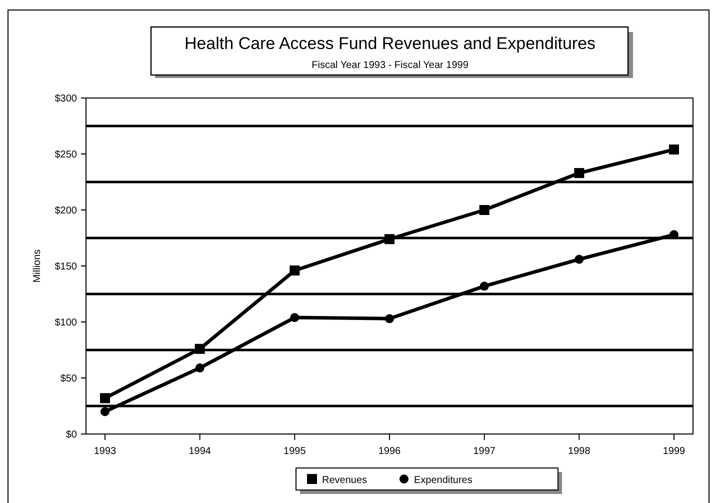 The width and height of the screenshot is (712, 503). Describe the element at coordinates (69, 379) in the screenshot. I see `y-tick-label: $50` at that location.